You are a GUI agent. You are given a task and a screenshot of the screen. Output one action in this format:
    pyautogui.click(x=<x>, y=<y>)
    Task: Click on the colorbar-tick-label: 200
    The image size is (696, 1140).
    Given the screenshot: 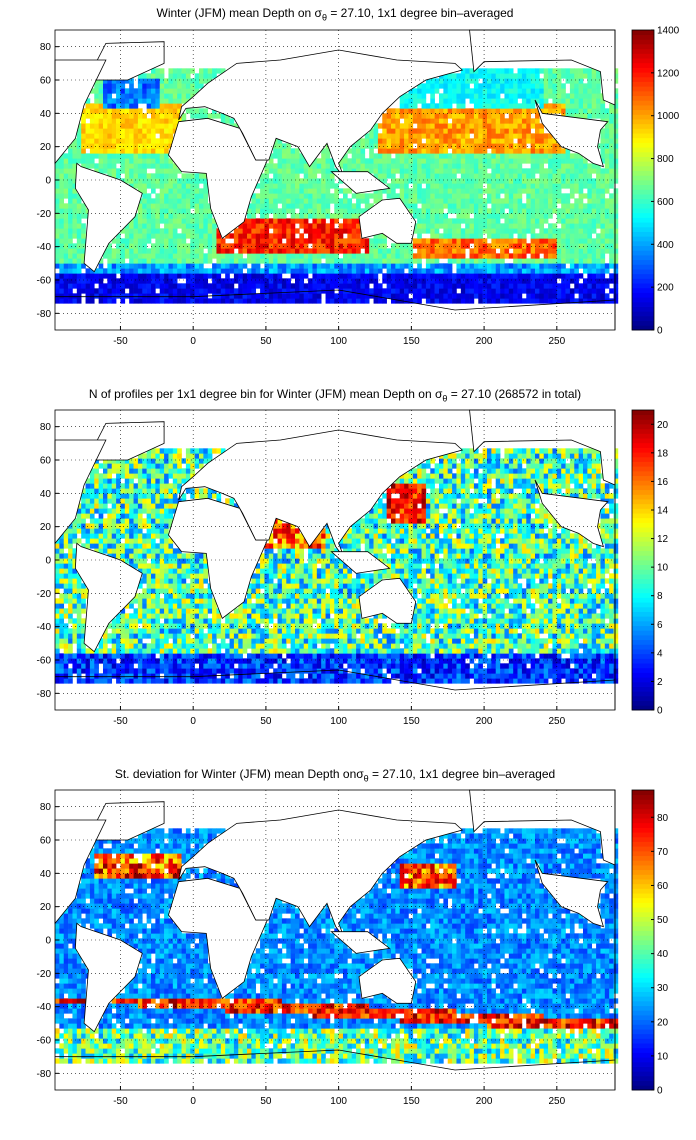 What is the action you would take?
    pyautogui.click(x=665, y=288)
    